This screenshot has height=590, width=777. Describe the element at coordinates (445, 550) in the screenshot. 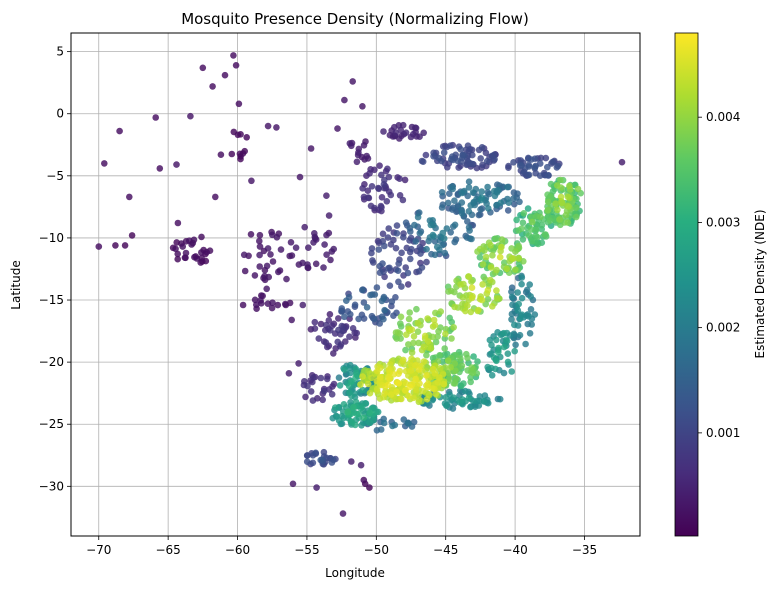

I see `x-tick-label: −45` at that location.